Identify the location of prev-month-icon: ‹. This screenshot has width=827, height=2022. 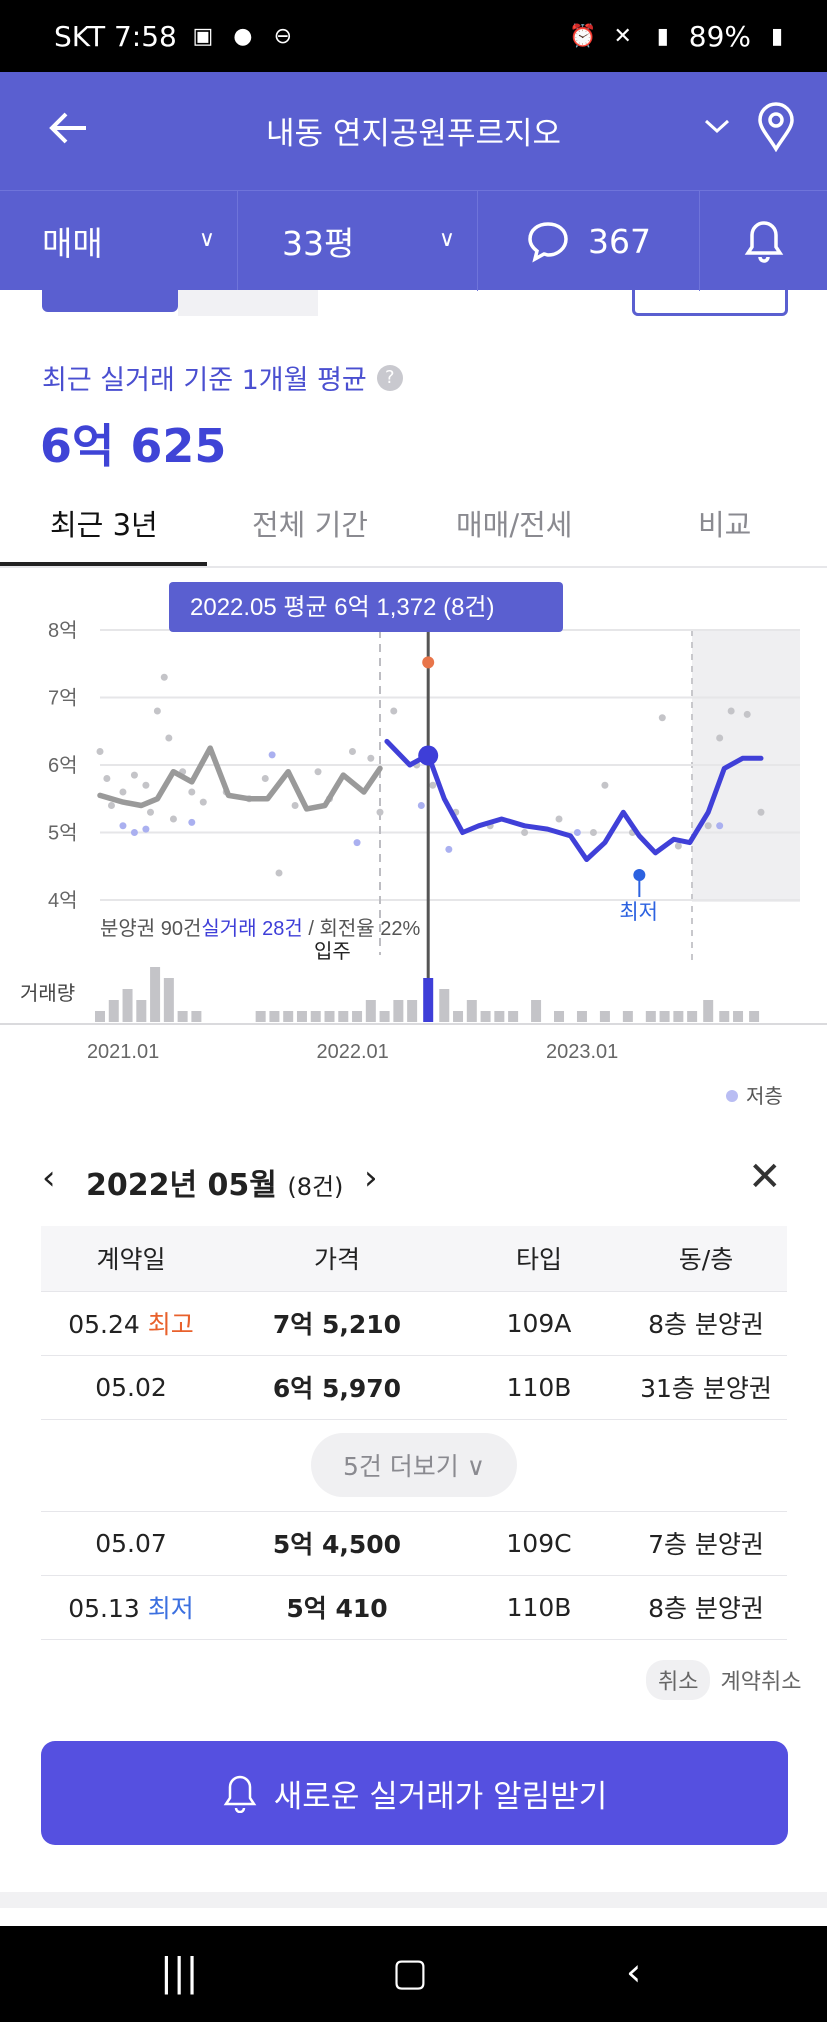
(49, 1178).